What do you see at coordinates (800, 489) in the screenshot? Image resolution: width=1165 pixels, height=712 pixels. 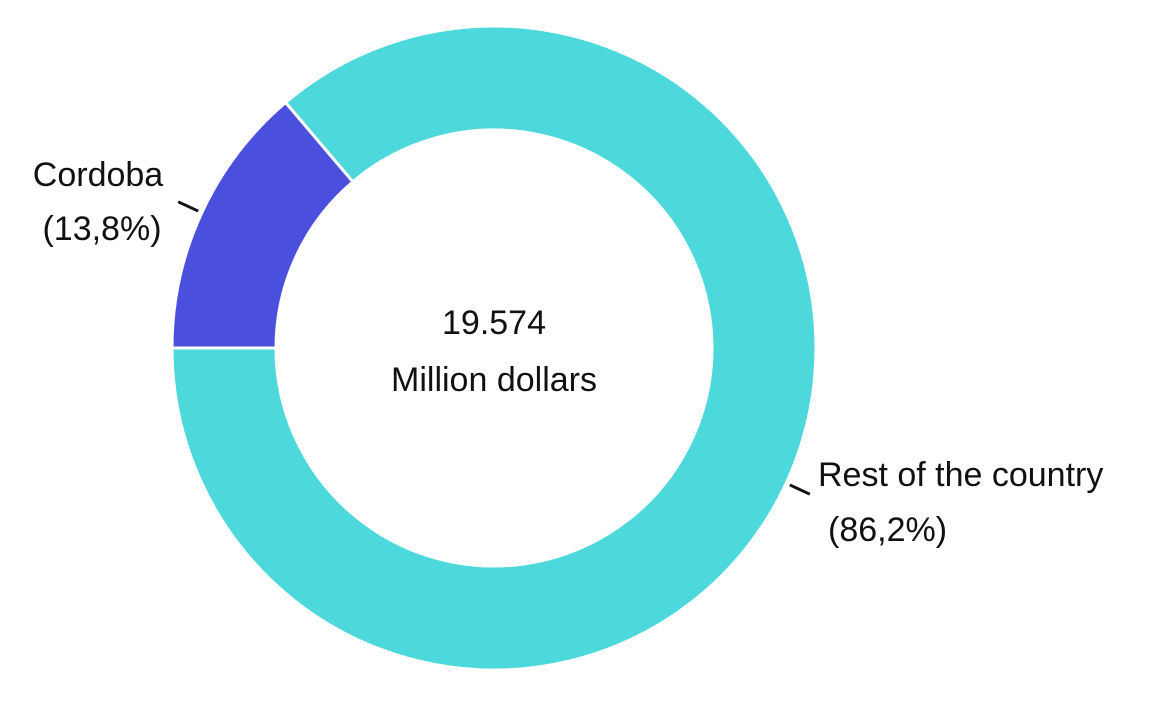 I see `leader-line-rest-of-the-country` at bounding box center [800, 489].